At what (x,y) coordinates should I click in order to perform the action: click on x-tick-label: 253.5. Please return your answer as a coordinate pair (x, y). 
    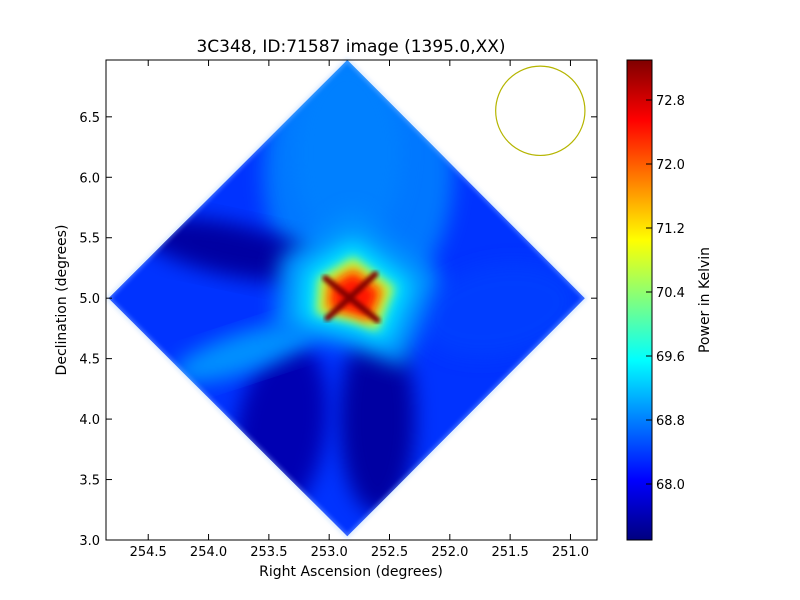
    Looking at the image, I should click on (268, 552).